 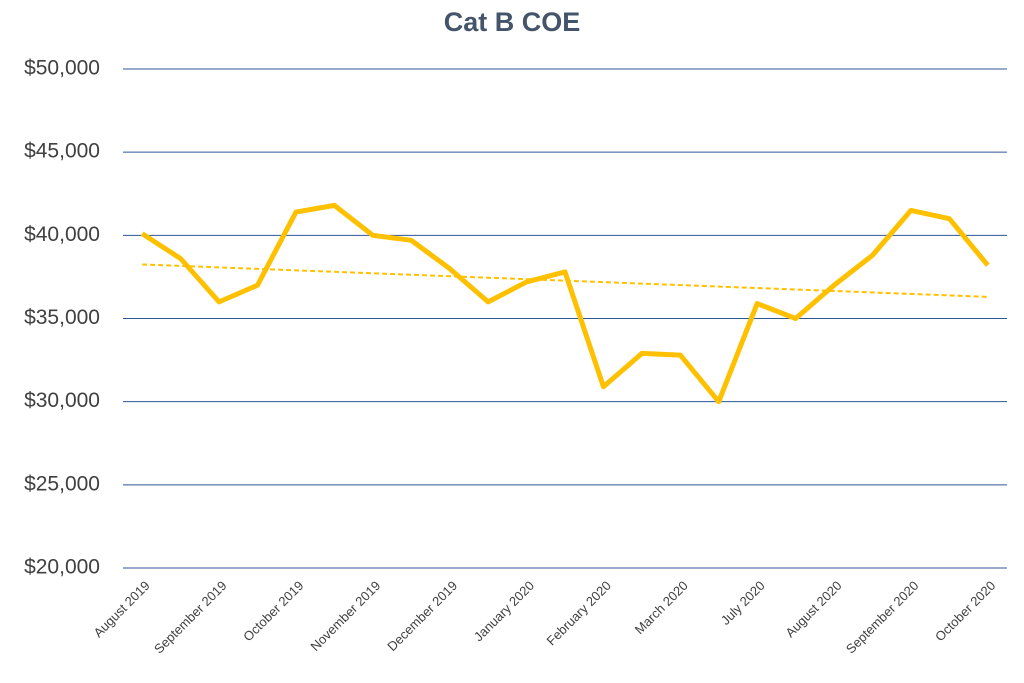 What do you see at coordinates (62, 234) in the screenshot?
I see `y-tick-label: $40,000` at bounding box center [62, 234].